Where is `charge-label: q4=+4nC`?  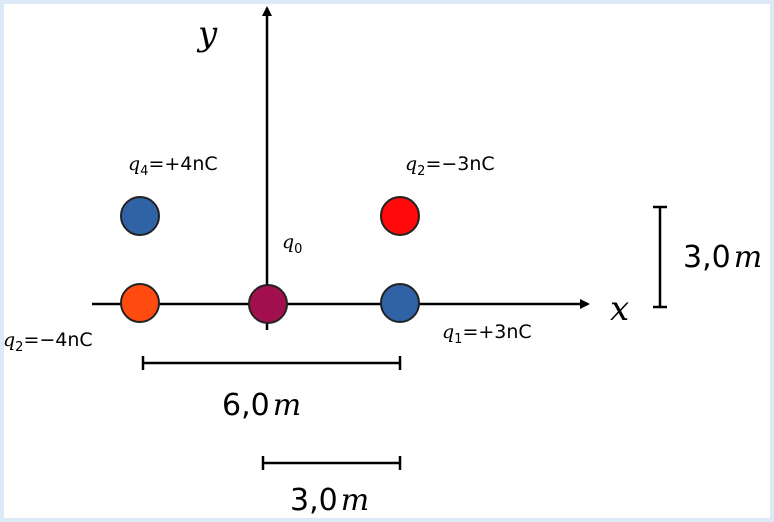
charge-label: q4=+4nC is located at coordinates (173, 166).